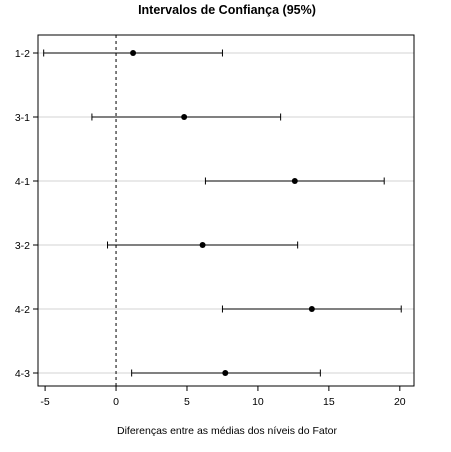  What do you see at coordinates (22, 310) in the screenshot?
I see `y-tick-label: 4-2` at bounding box center [22, 310].